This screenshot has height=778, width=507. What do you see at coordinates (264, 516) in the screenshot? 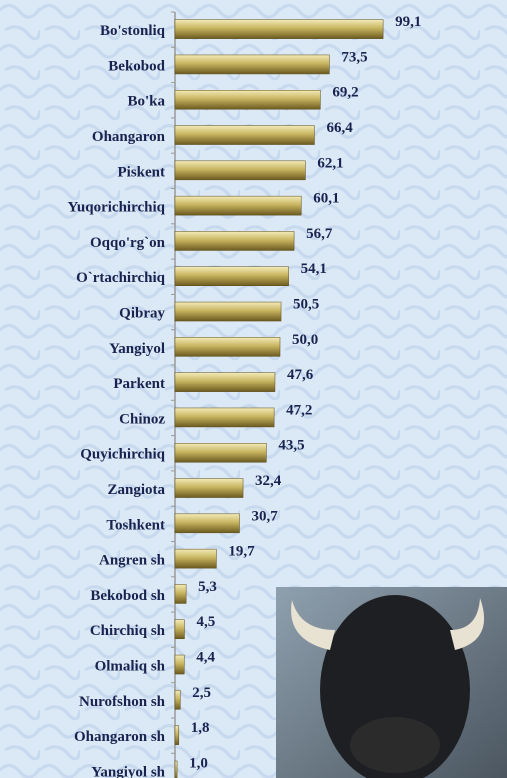
I see `value-label: 30,7` at bounding box center [264, 516].